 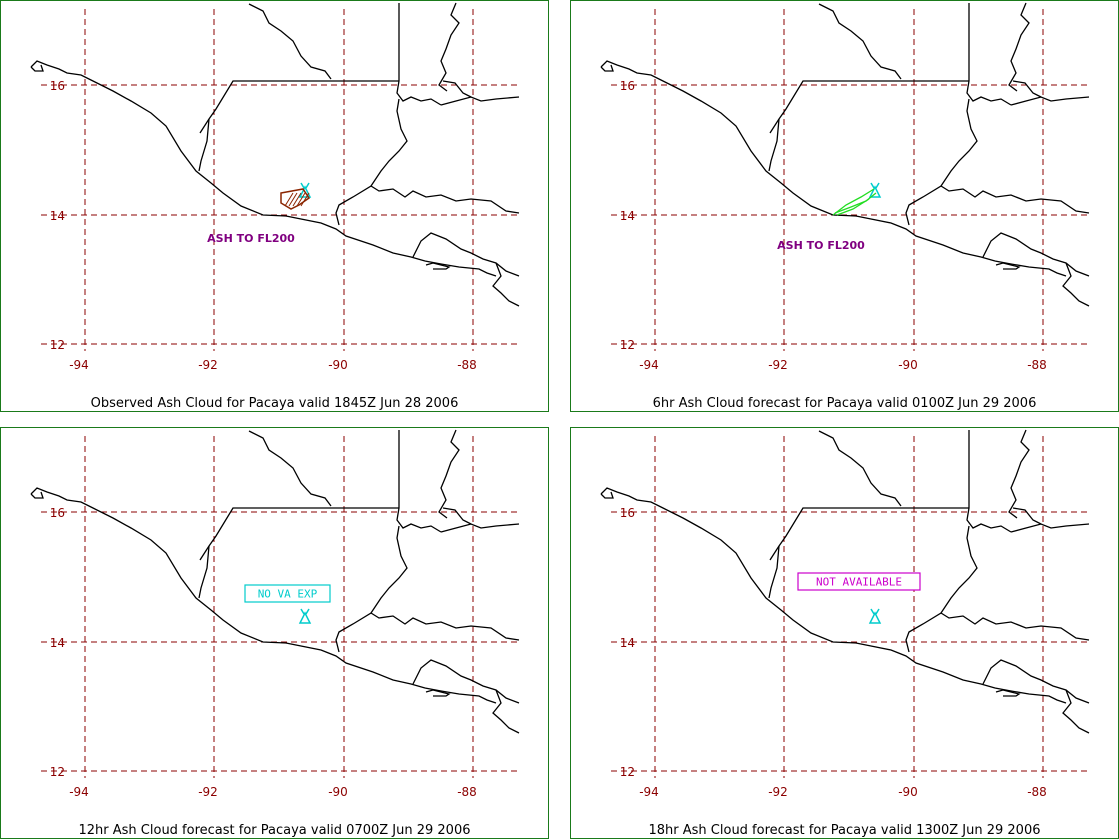 I want to click on ash-height-label: ASH TO FL200, so click(x=821, y=245).